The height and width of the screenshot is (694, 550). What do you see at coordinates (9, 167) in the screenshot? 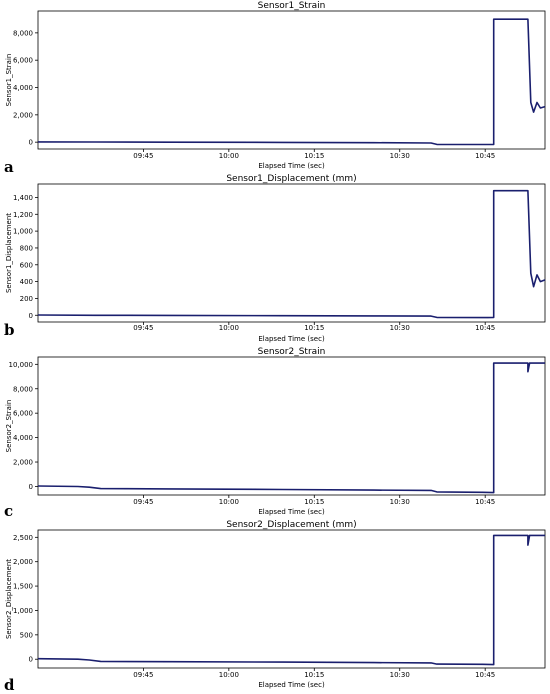
I see `panel-label-a: a` at bounding box center [9, 167].